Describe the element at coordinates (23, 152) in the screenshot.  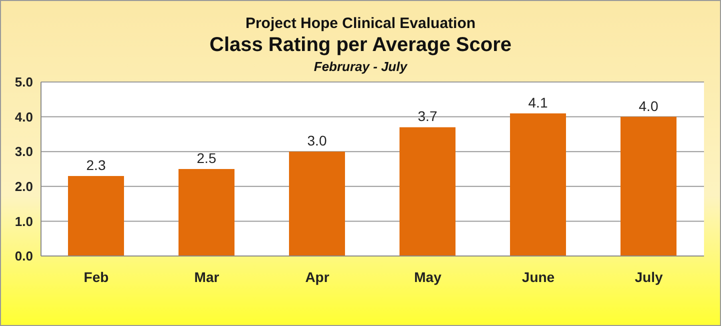
I see `y-tick-label: 3.0` at that location.